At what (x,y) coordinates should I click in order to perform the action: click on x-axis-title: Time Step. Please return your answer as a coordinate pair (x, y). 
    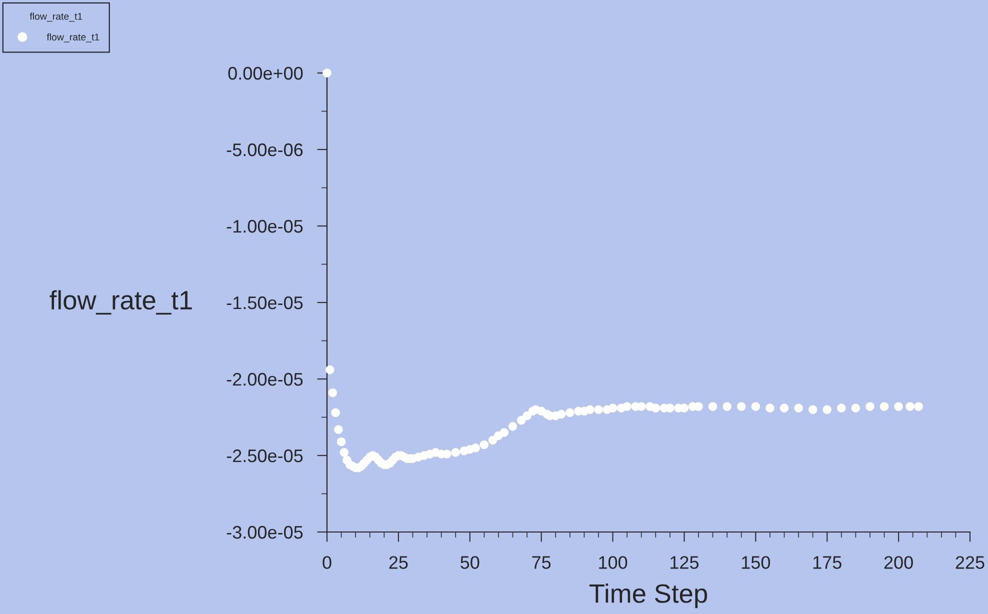
    Looking at the image, I should click on (648, 596).